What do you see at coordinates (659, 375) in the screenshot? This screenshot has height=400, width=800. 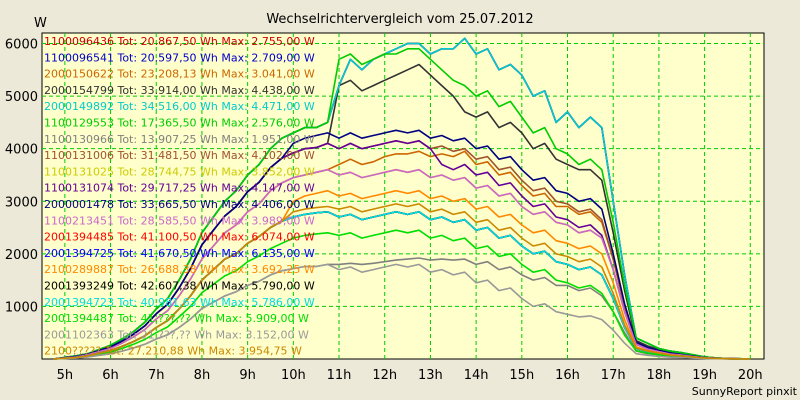 I see `x-tick-label: 18h` at bounding box center [659, 375].